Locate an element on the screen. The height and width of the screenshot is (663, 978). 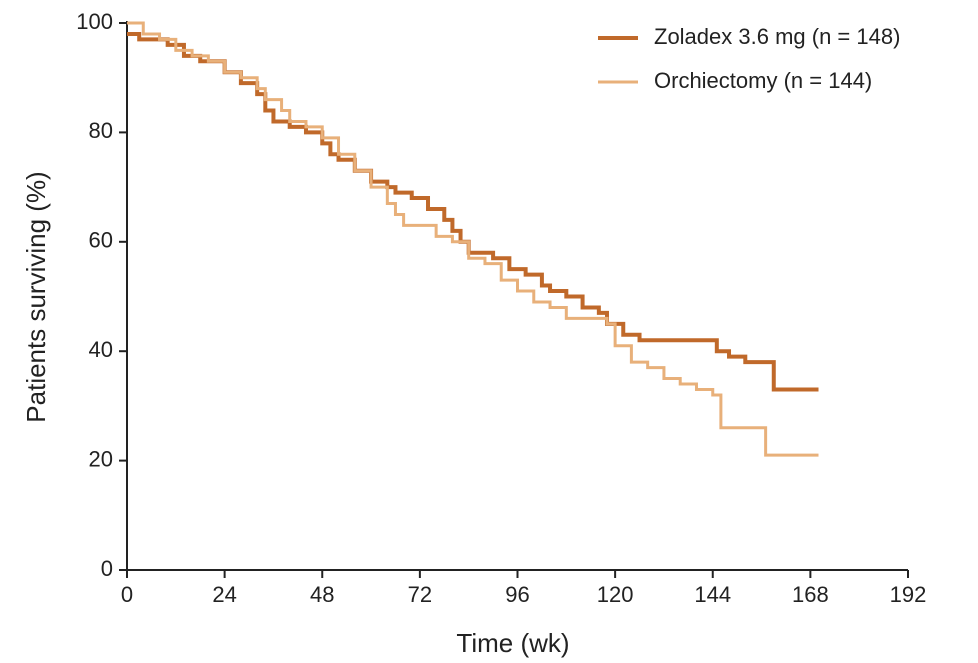
x-tick-label: 192 is located at coordinates (908, 594).